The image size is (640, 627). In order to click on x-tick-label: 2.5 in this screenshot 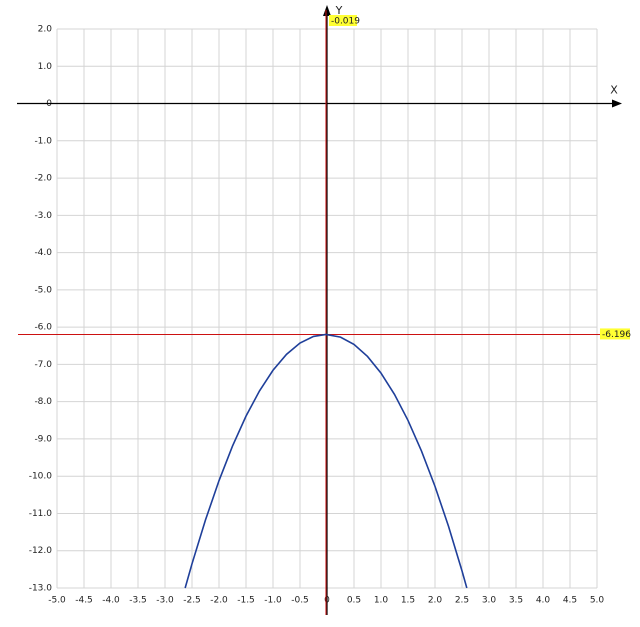, I will do `click(462, 601)`.